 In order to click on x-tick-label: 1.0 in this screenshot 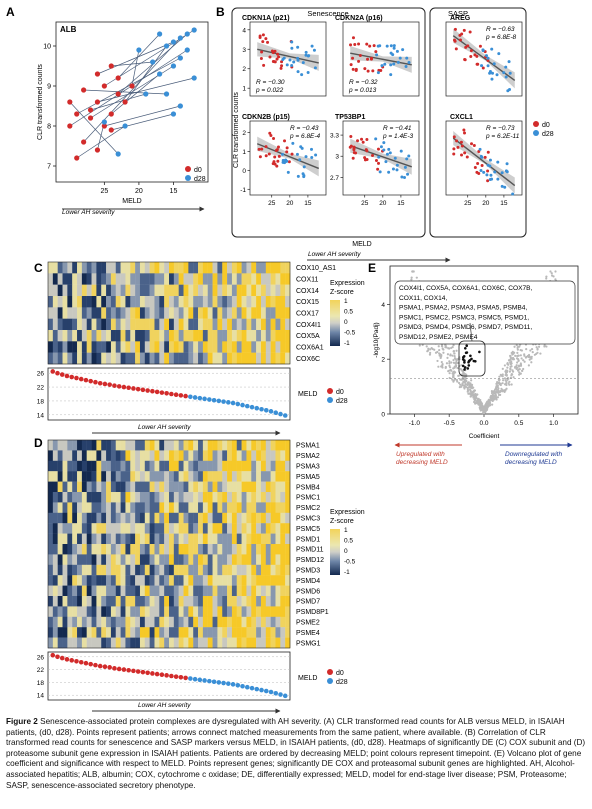, I will do `click(553, 423)`.